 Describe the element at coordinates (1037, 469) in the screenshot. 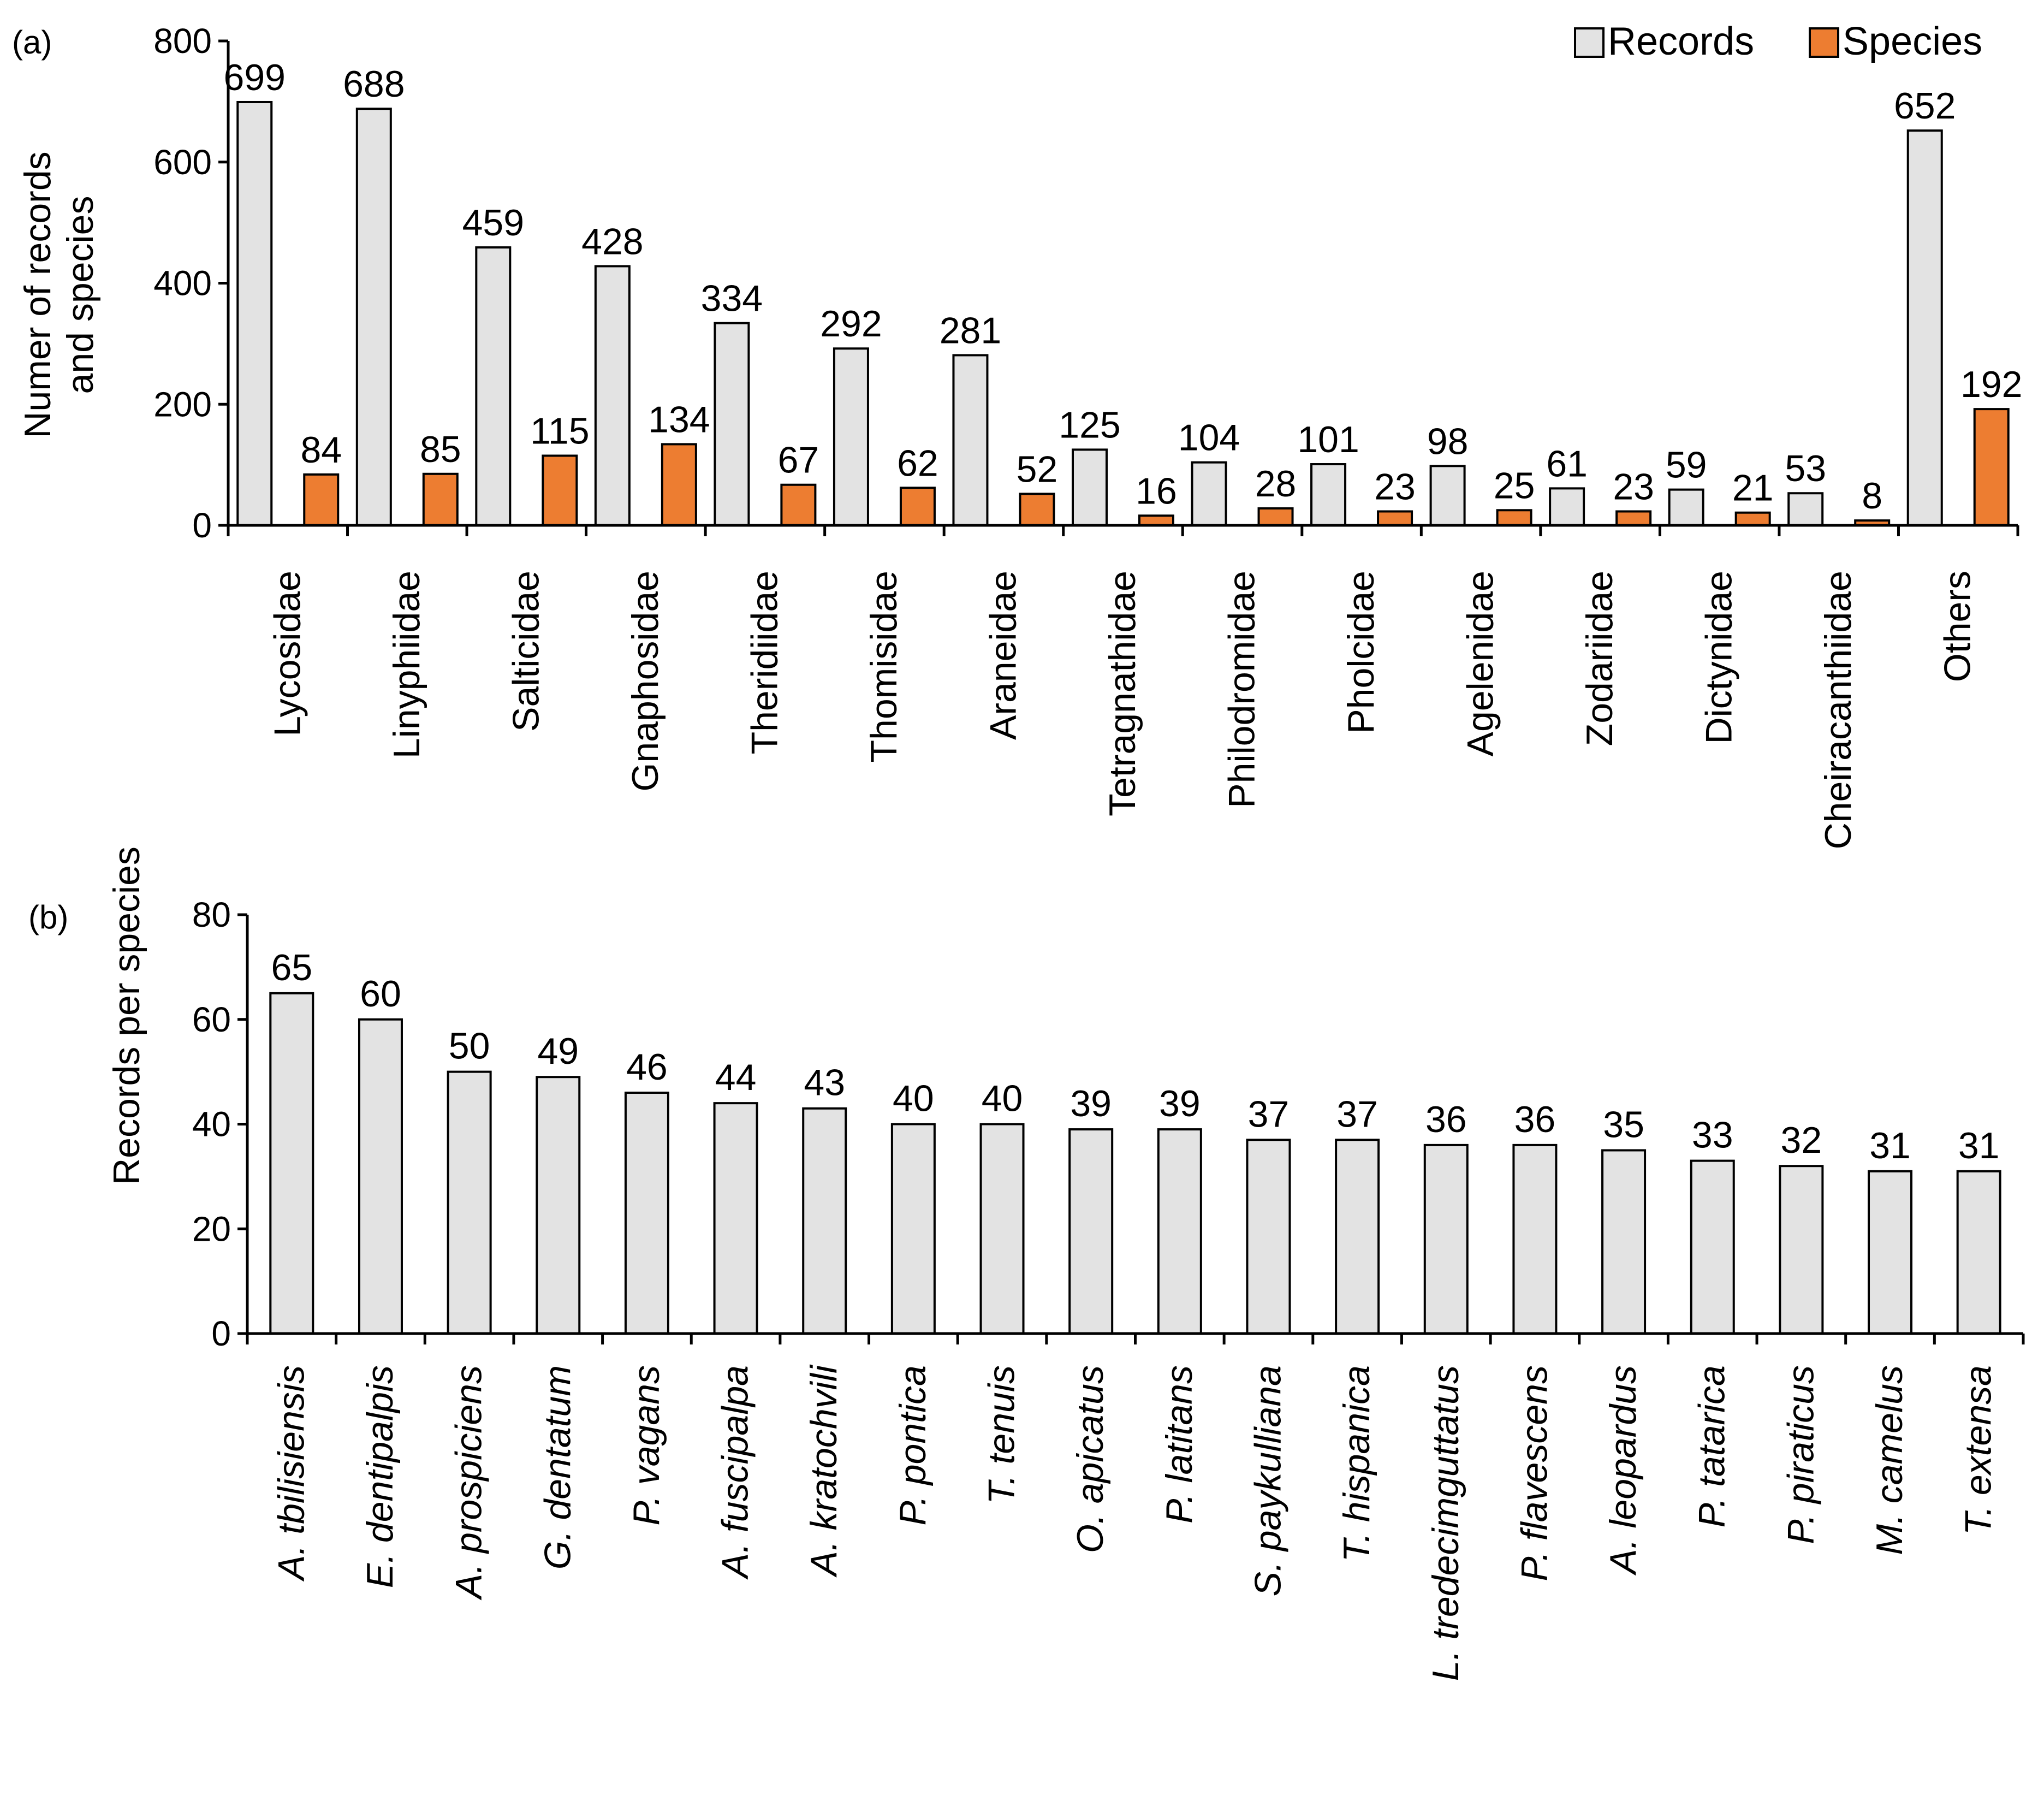

I see `data-label-species-araneidae: 52` at that location.